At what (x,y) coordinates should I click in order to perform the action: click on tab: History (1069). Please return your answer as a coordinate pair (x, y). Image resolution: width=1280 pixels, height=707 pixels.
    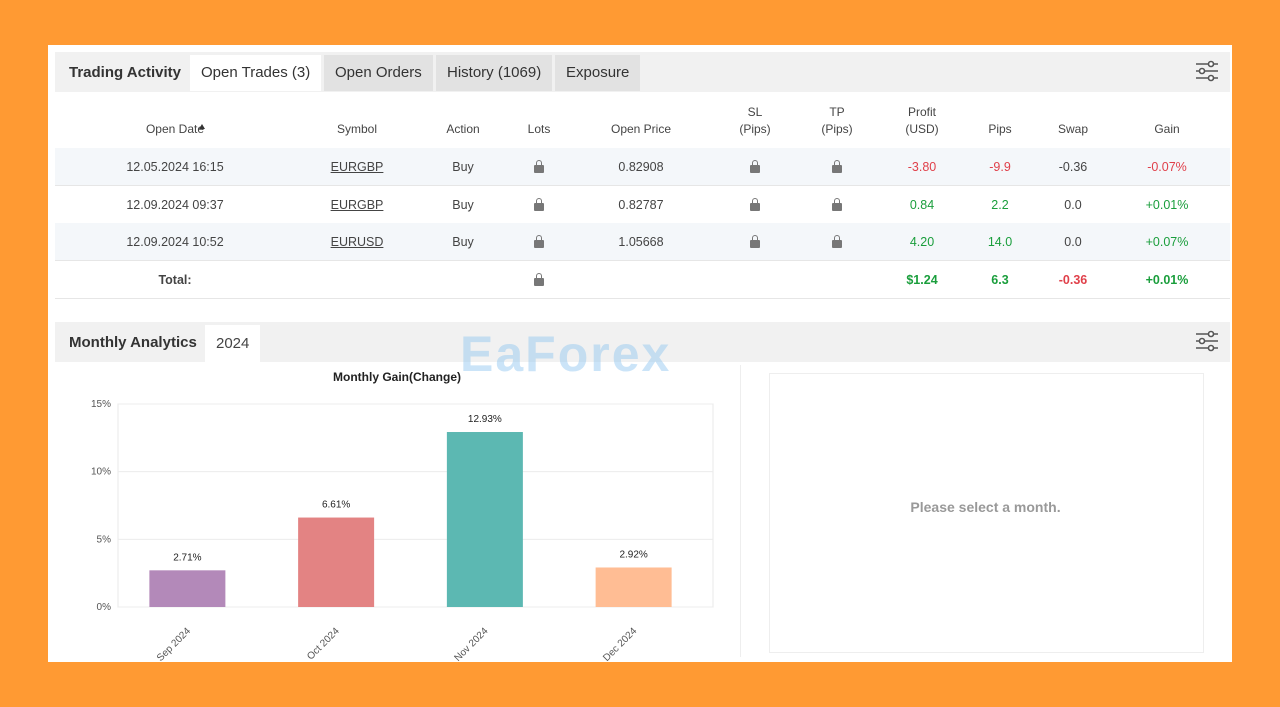
    Looking at the image, I should click on (494, 73).